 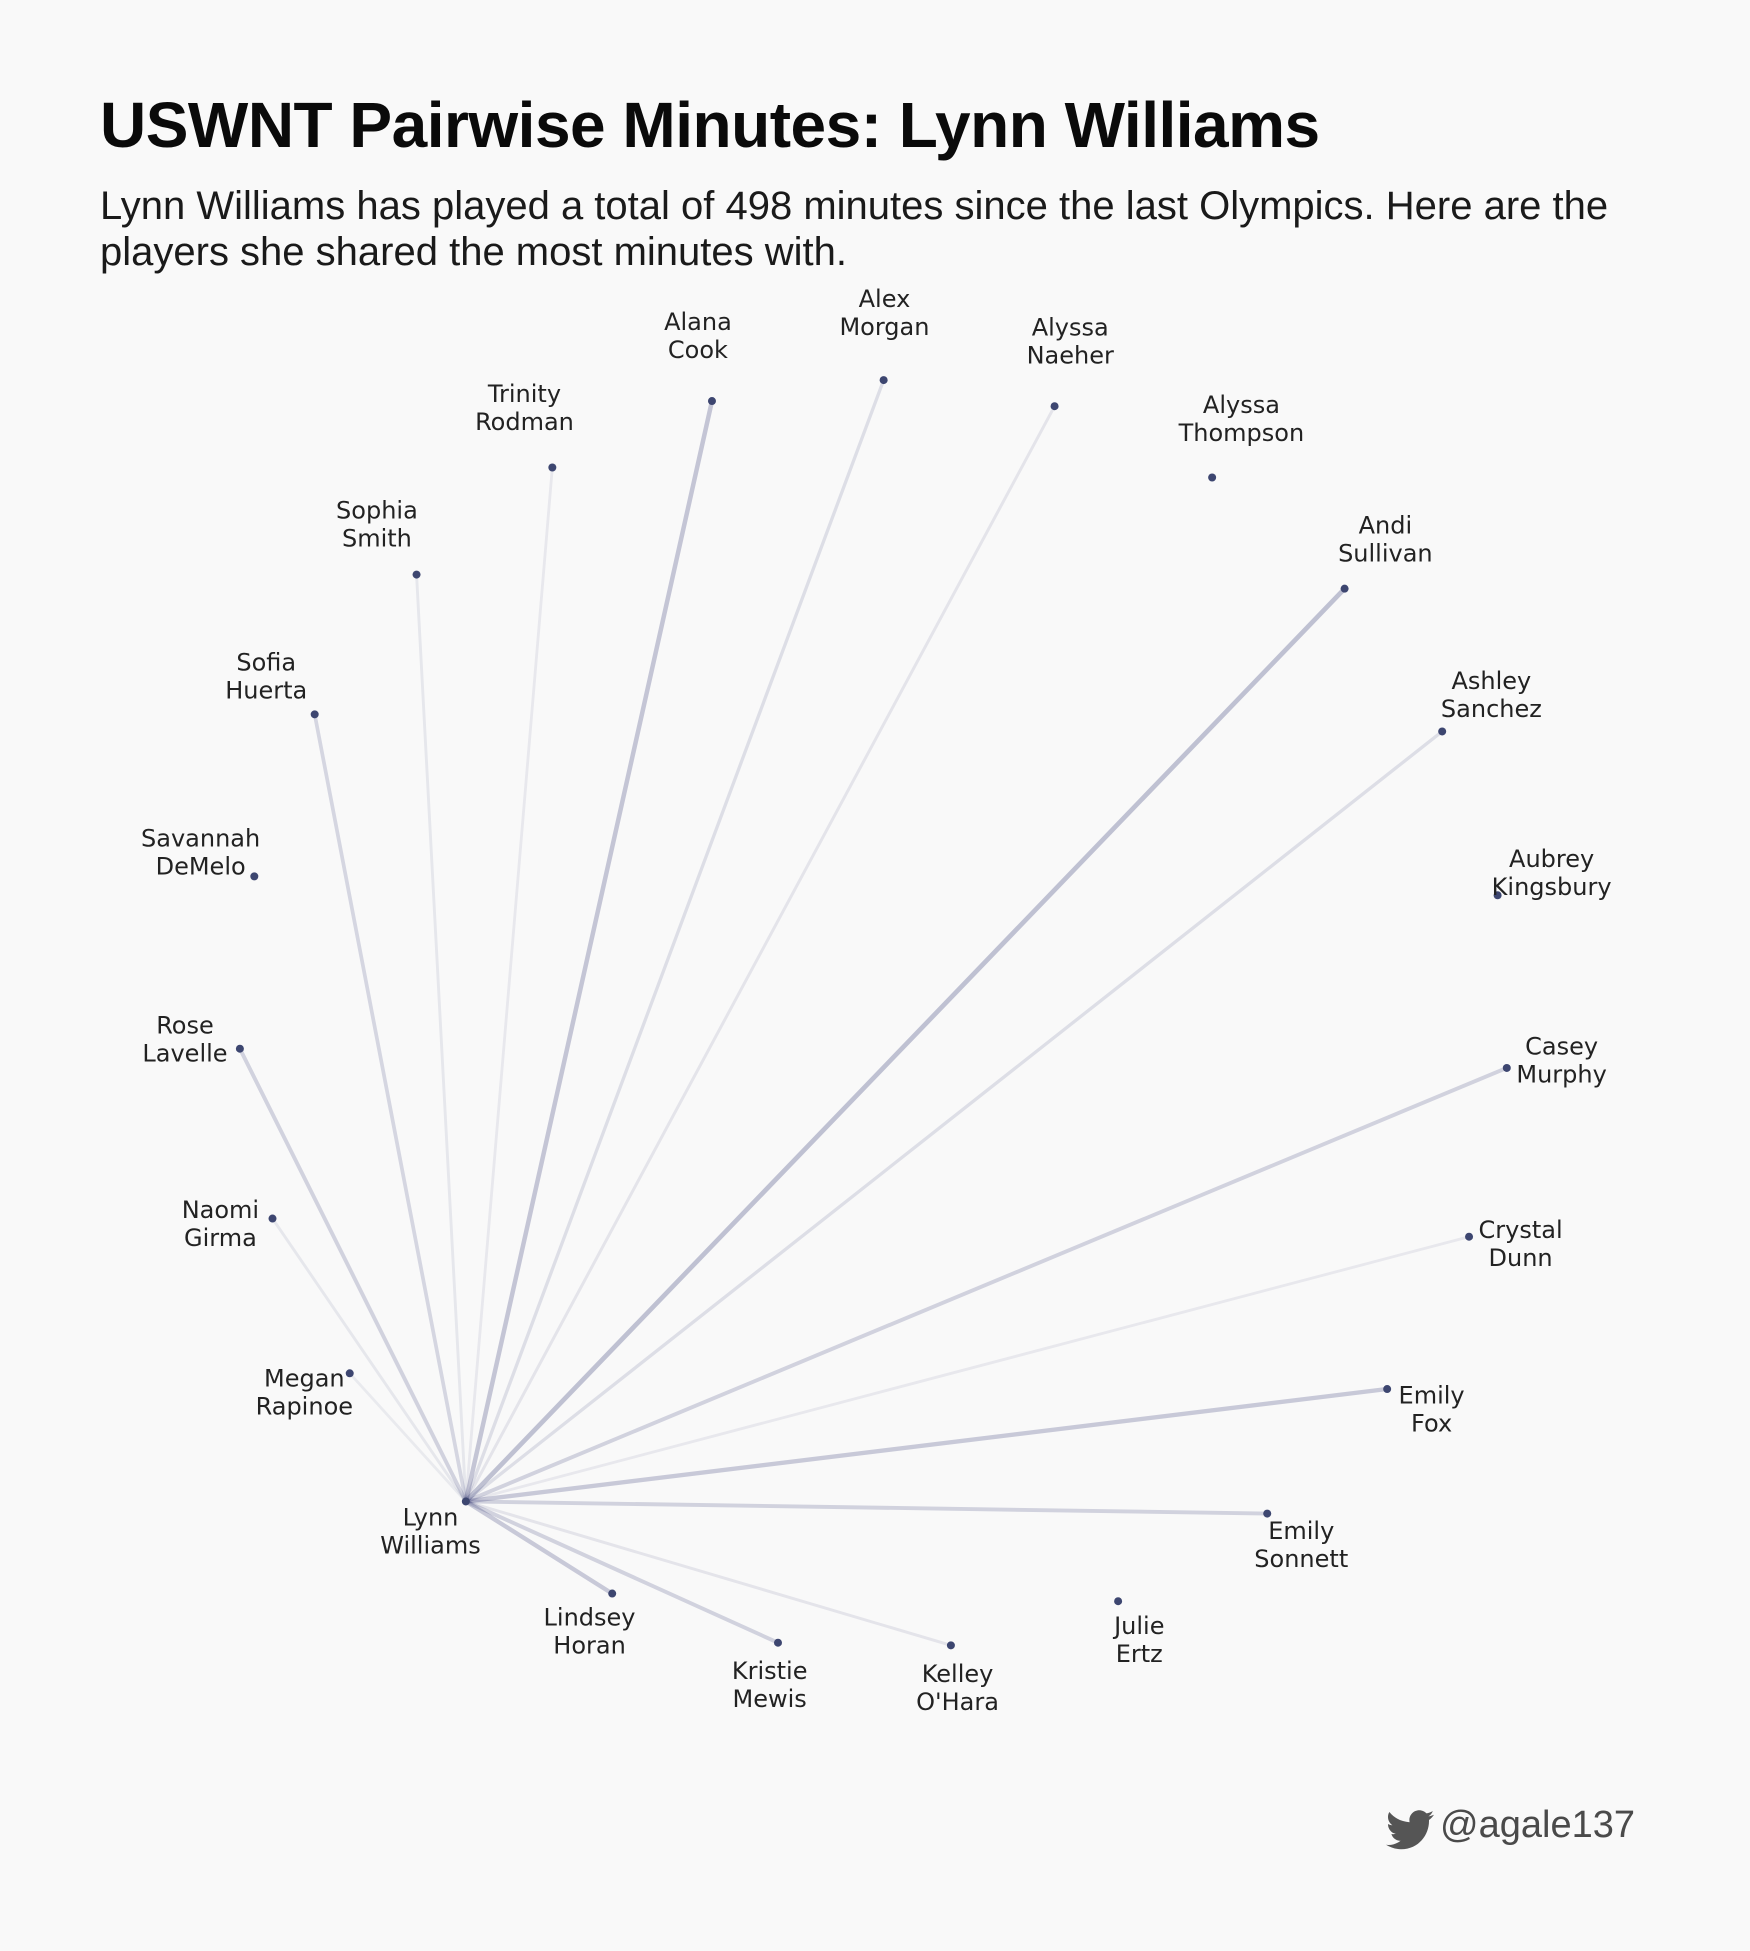 What do you see at coordinates (675, 941) in the screenshot?
I see `edge-alex-morgan` at bounding box center [675, 941].